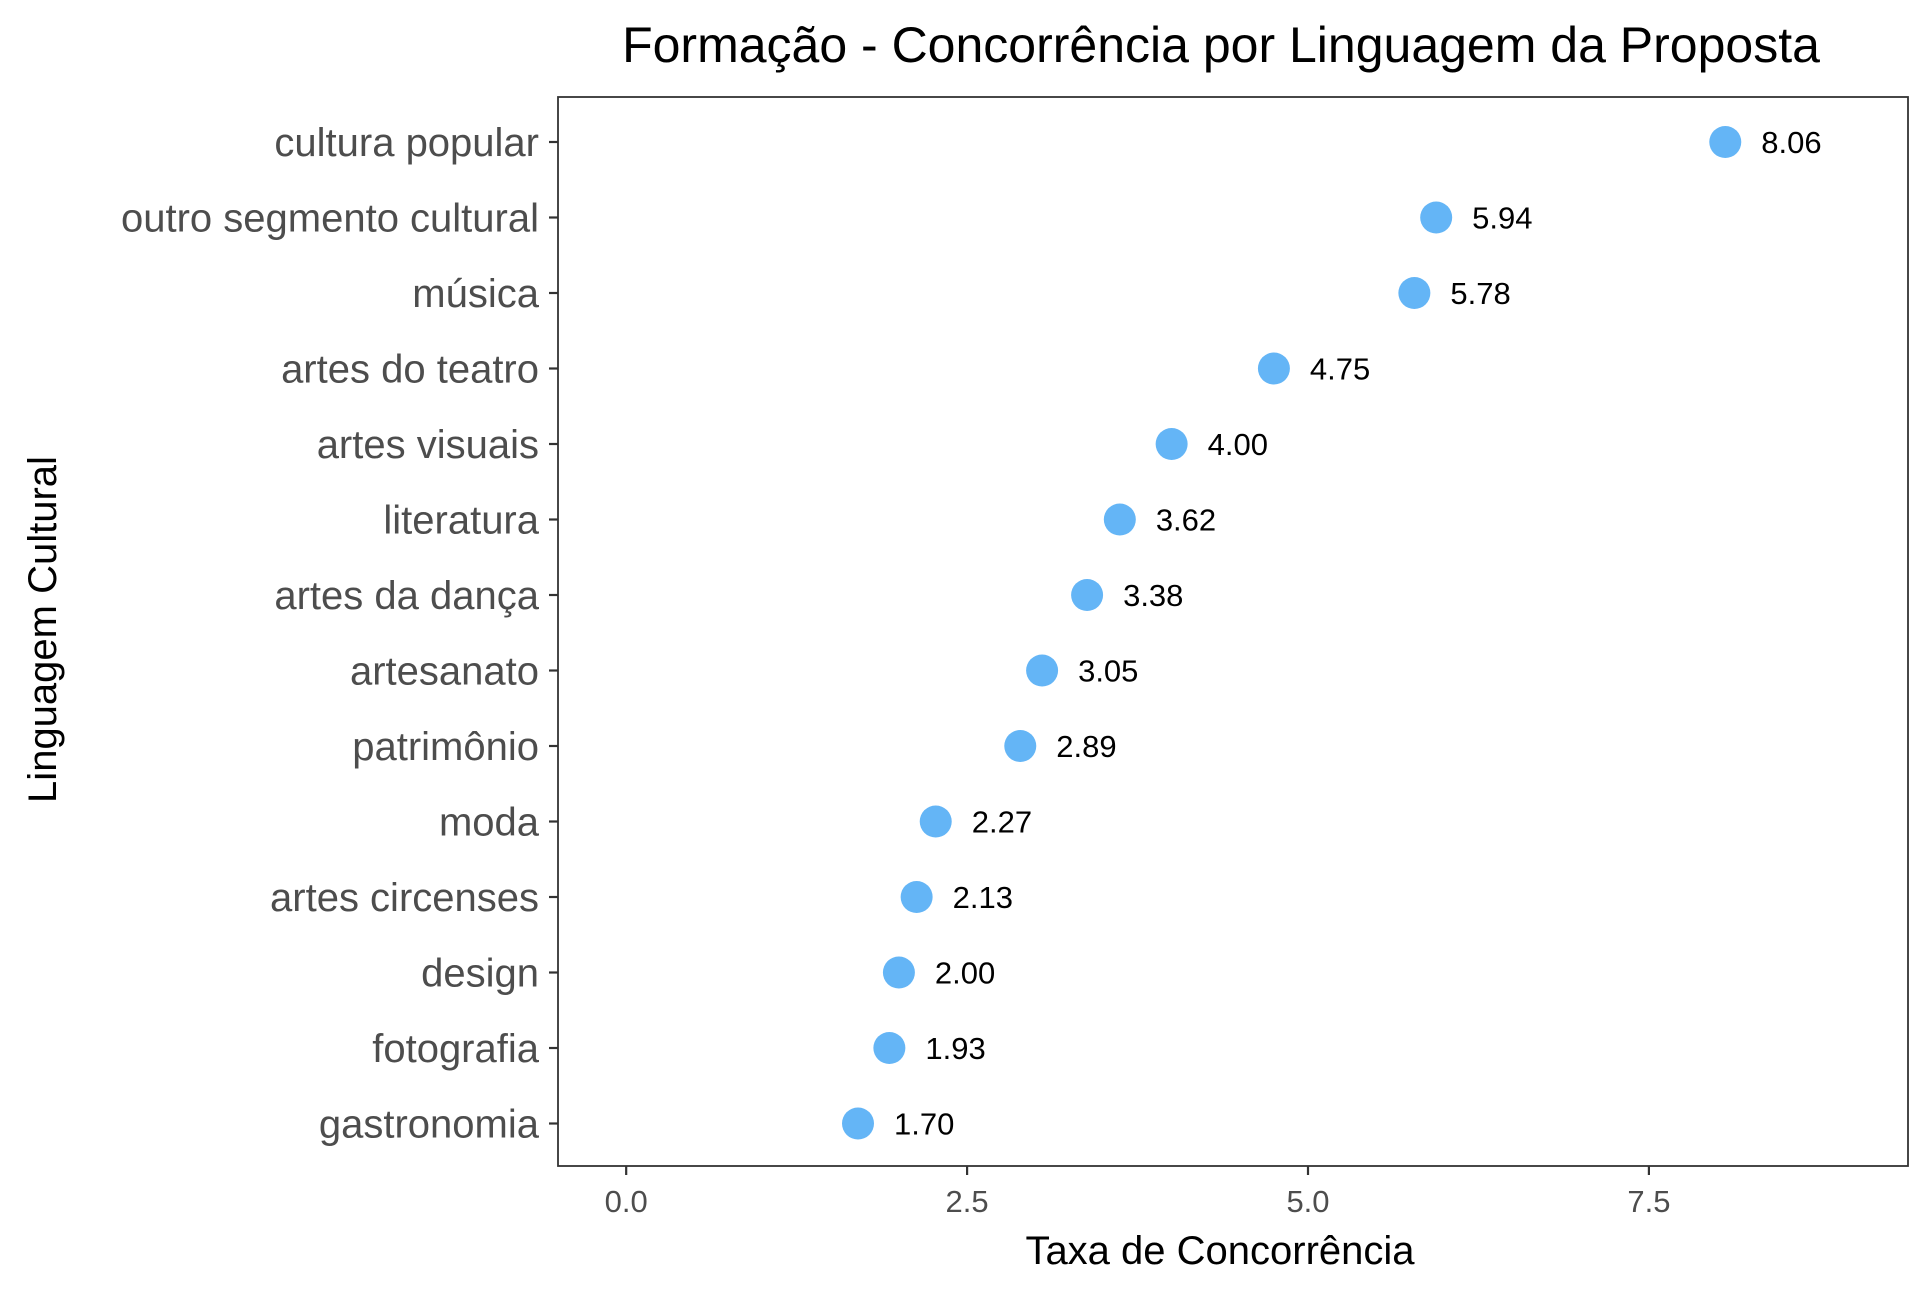 This screenshot has height=1296, width=1922. Describe the element at coordinates (1002, 822) in the screenshot. I see `data-label: 2.27` at that location.